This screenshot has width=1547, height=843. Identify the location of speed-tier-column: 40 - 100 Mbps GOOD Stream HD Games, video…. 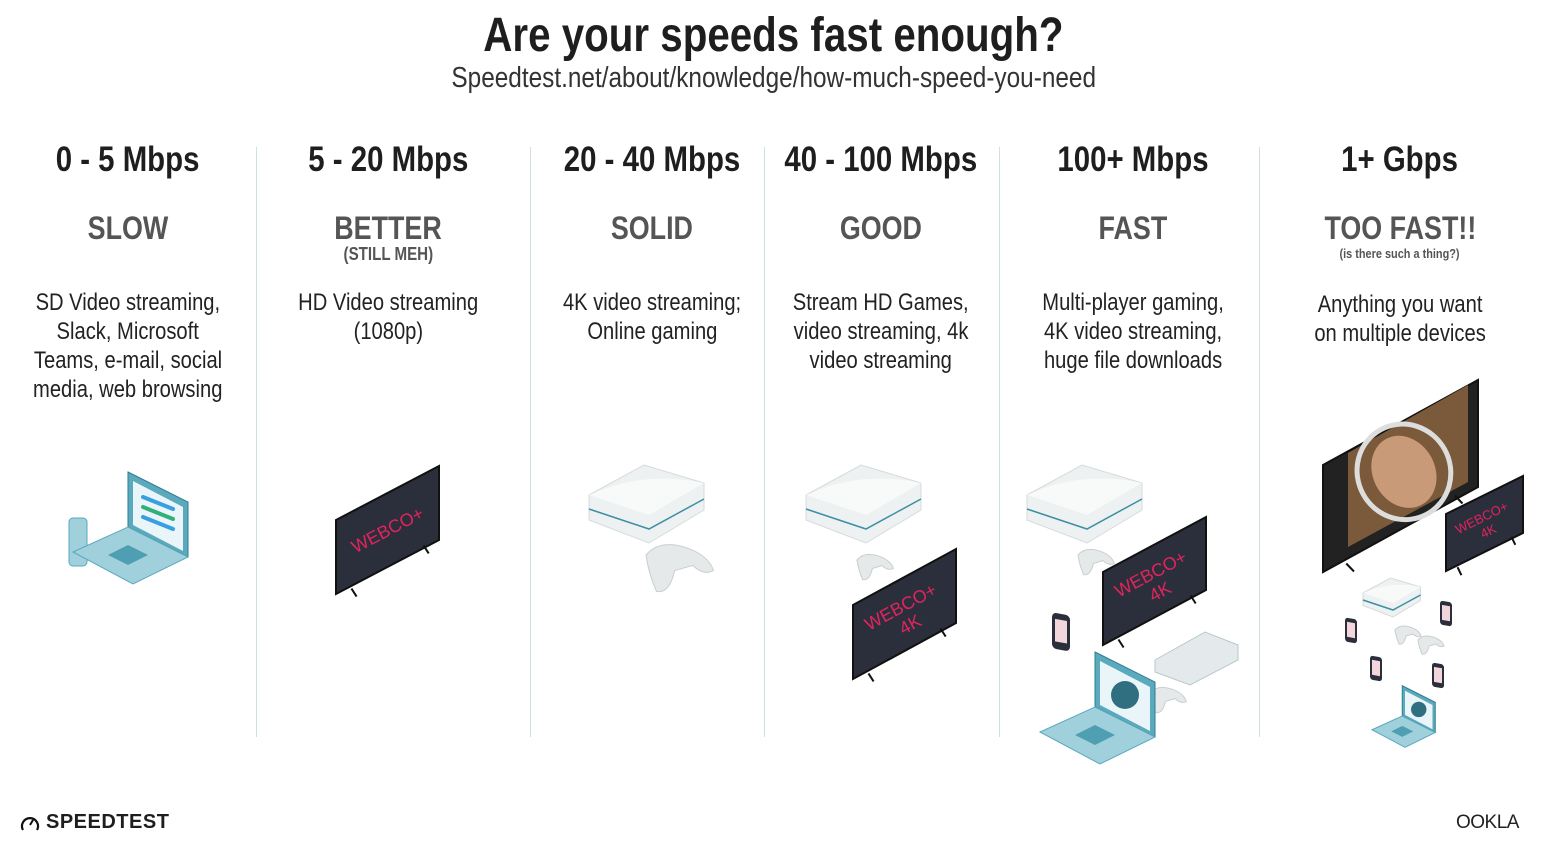
(881, 257).